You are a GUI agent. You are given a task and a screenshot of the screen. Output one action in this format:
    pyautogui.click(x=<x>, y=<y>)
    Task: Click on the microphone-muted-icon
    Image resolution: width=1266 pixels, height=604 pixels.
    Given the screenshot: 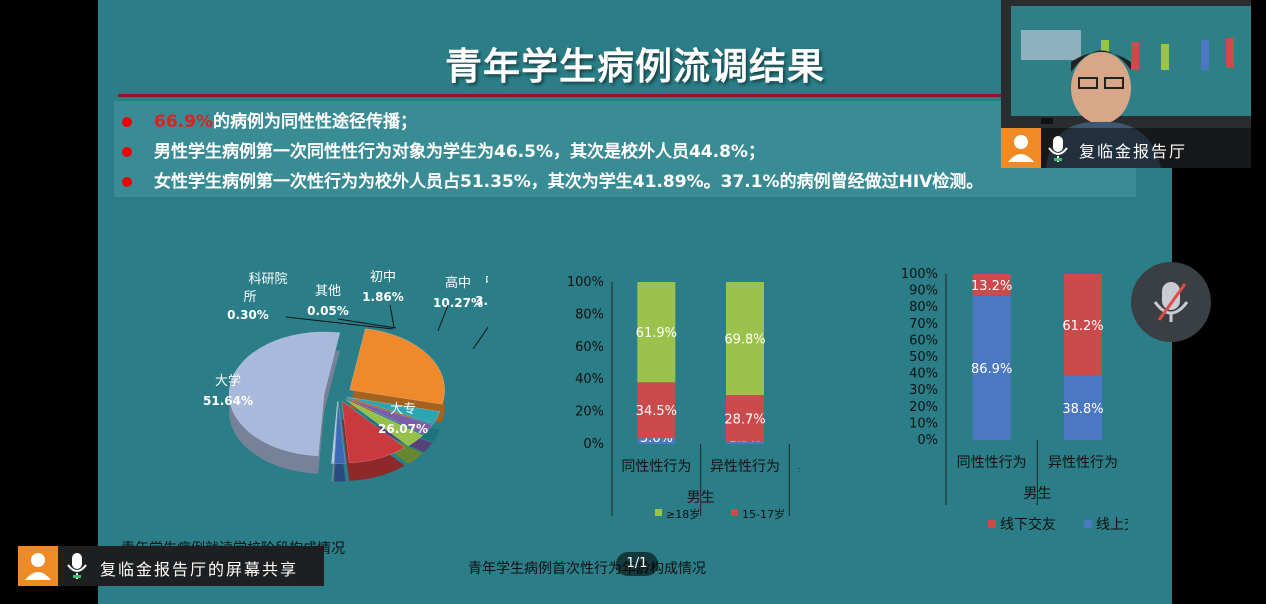 What is the action you would take?
    pyautogui.click(x=1171, y=302)
    